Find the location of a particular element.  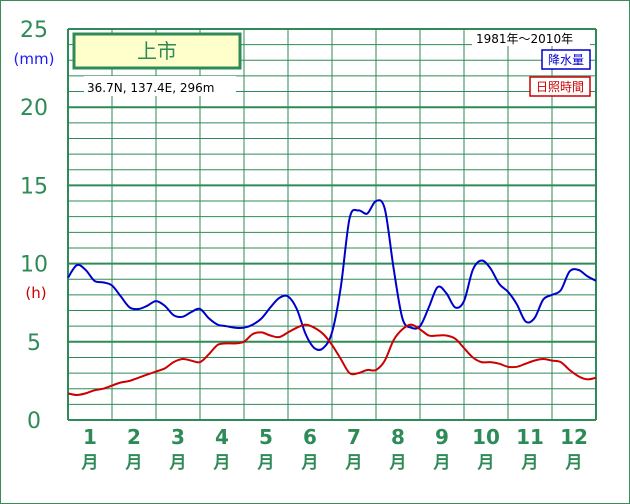

month-number-label: 1 is located at coordinates (90, 437).